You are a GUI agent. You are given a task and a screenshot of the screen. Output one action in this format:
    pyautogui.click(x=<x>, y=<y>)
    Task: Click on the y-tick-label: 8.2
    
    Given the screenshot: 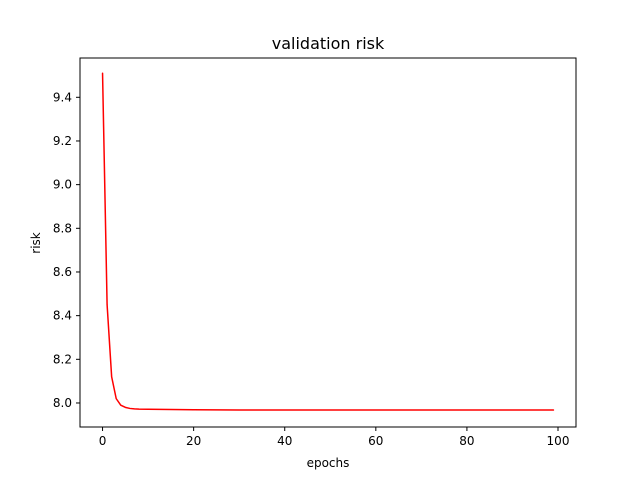 What is the action you would take?
    pyautogui.click(x=62, y=359)
    